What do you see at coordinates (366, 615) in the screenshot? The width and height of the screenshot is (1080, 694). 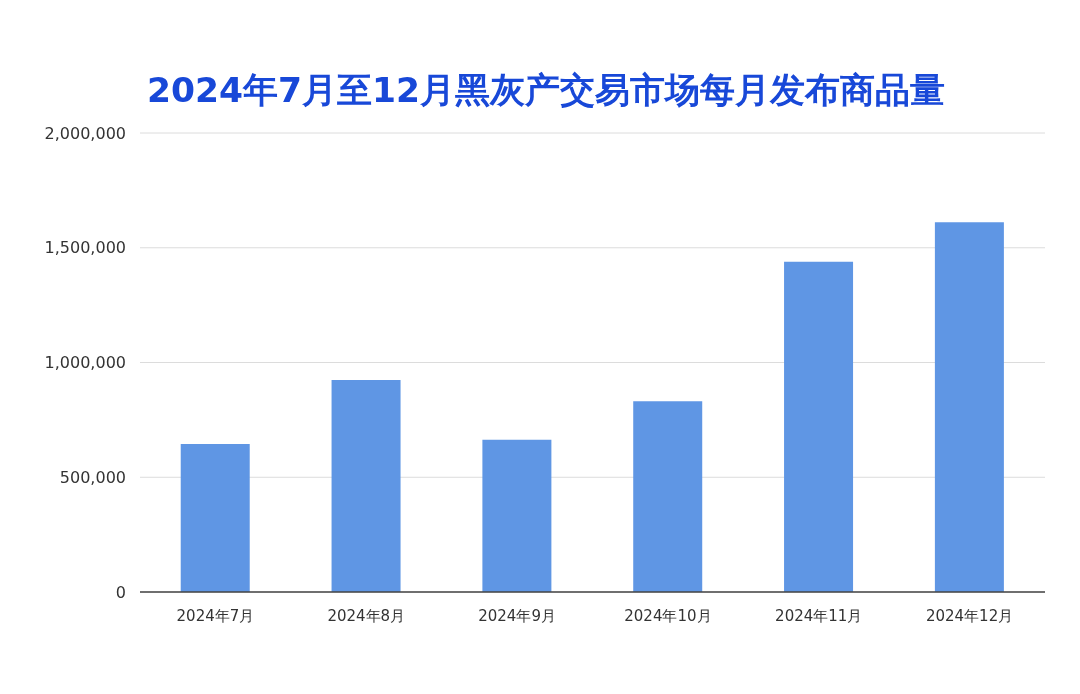 I see `x-tick-label: 2024年8月` at bounding box center [366, 615].